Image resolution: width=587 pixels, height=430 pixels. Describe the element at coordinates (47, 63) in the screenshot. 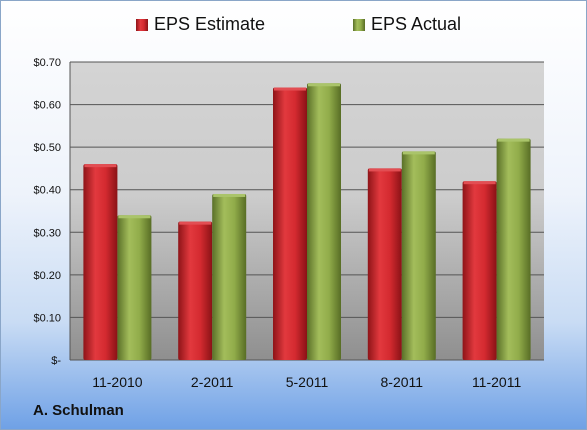

I see `y-tick-label: $0.70` at that location.